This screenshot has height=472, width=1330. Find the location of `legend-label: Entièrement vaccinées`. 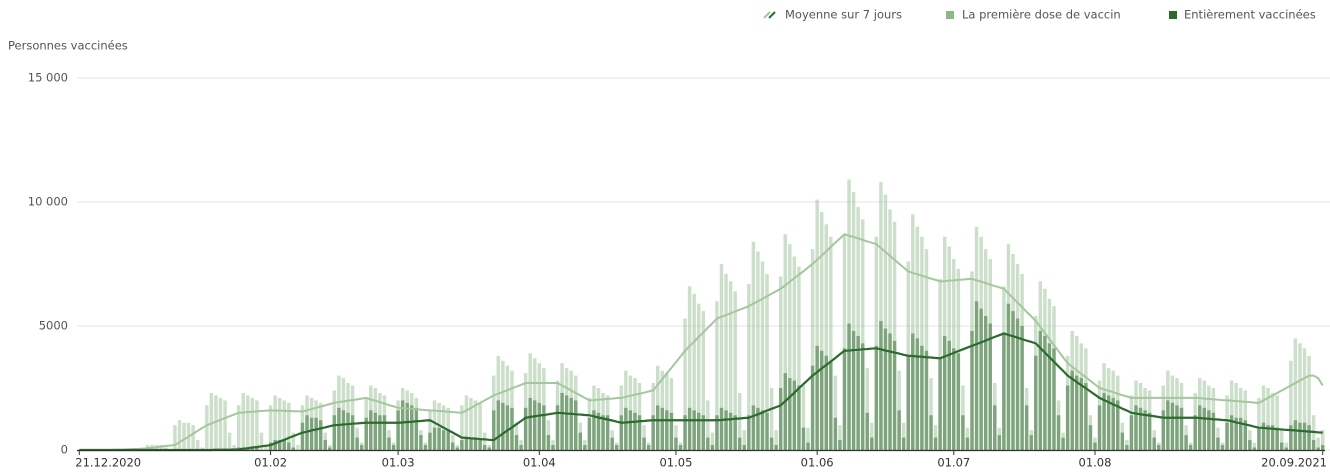

legend-label: Entièrement vaccinées is located at coordinates (1250, 15).